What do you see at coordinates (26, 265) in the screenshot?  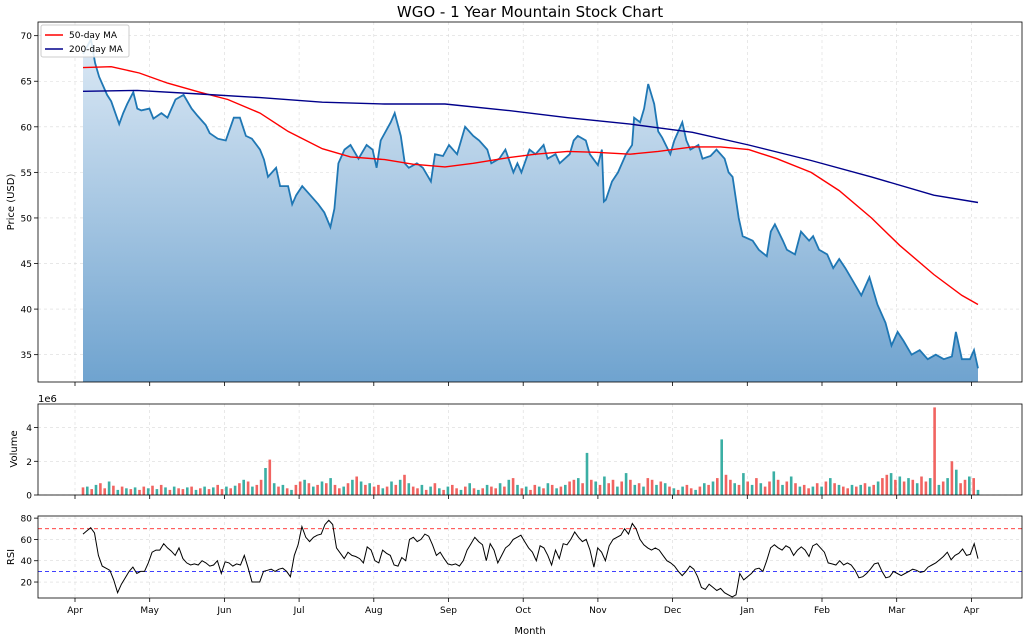 I see `y-tick-label: 45` at bounding box center [26, 265].